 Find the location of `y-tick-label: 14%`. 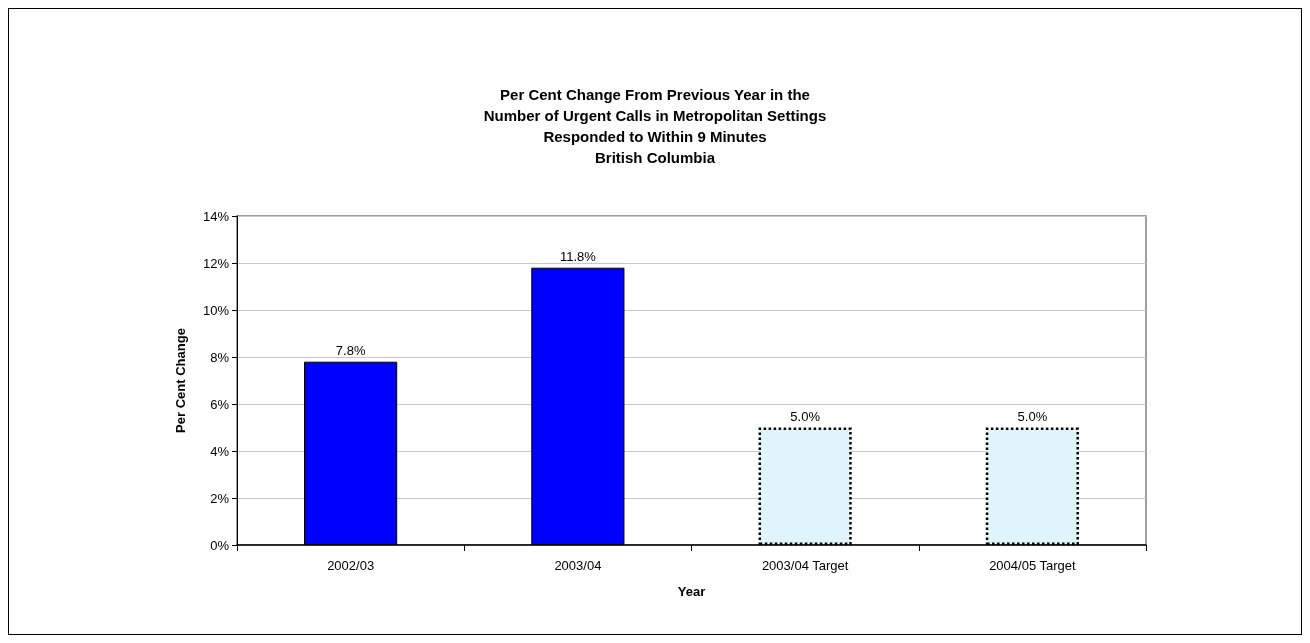

y-tick-label: 14% is located at coordinates (216, 216).